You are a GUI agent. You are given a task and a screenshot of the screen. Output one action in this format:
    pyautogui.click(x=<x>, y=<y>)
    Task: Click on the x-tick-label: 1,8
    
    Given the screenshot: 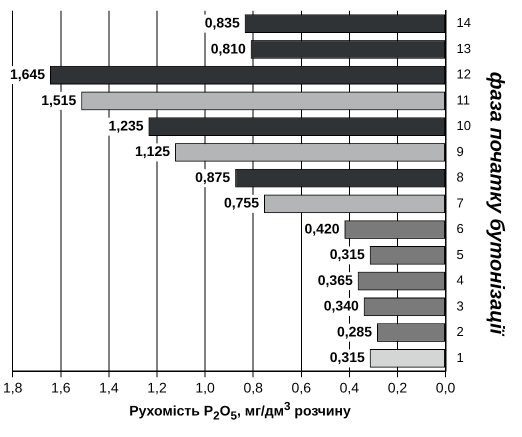 What is the action you would take?
    pyautogui.click(x=12, y=387)
    